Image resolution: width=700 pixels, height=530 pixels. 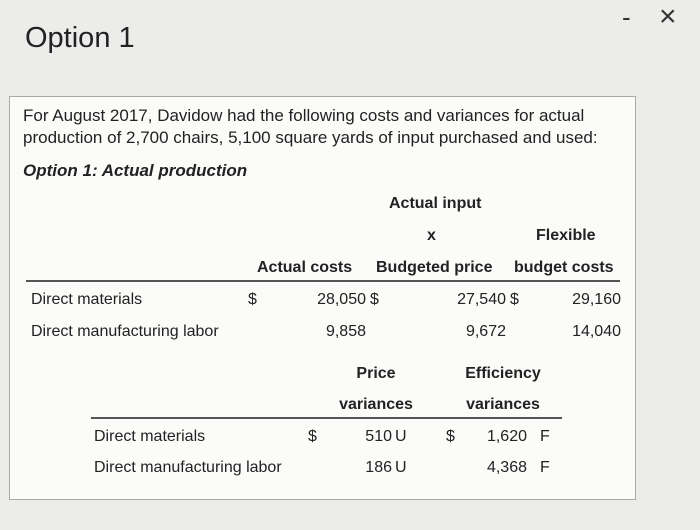 I want to click on actual-input-cell: 9,672, so click(x=485, y=331).